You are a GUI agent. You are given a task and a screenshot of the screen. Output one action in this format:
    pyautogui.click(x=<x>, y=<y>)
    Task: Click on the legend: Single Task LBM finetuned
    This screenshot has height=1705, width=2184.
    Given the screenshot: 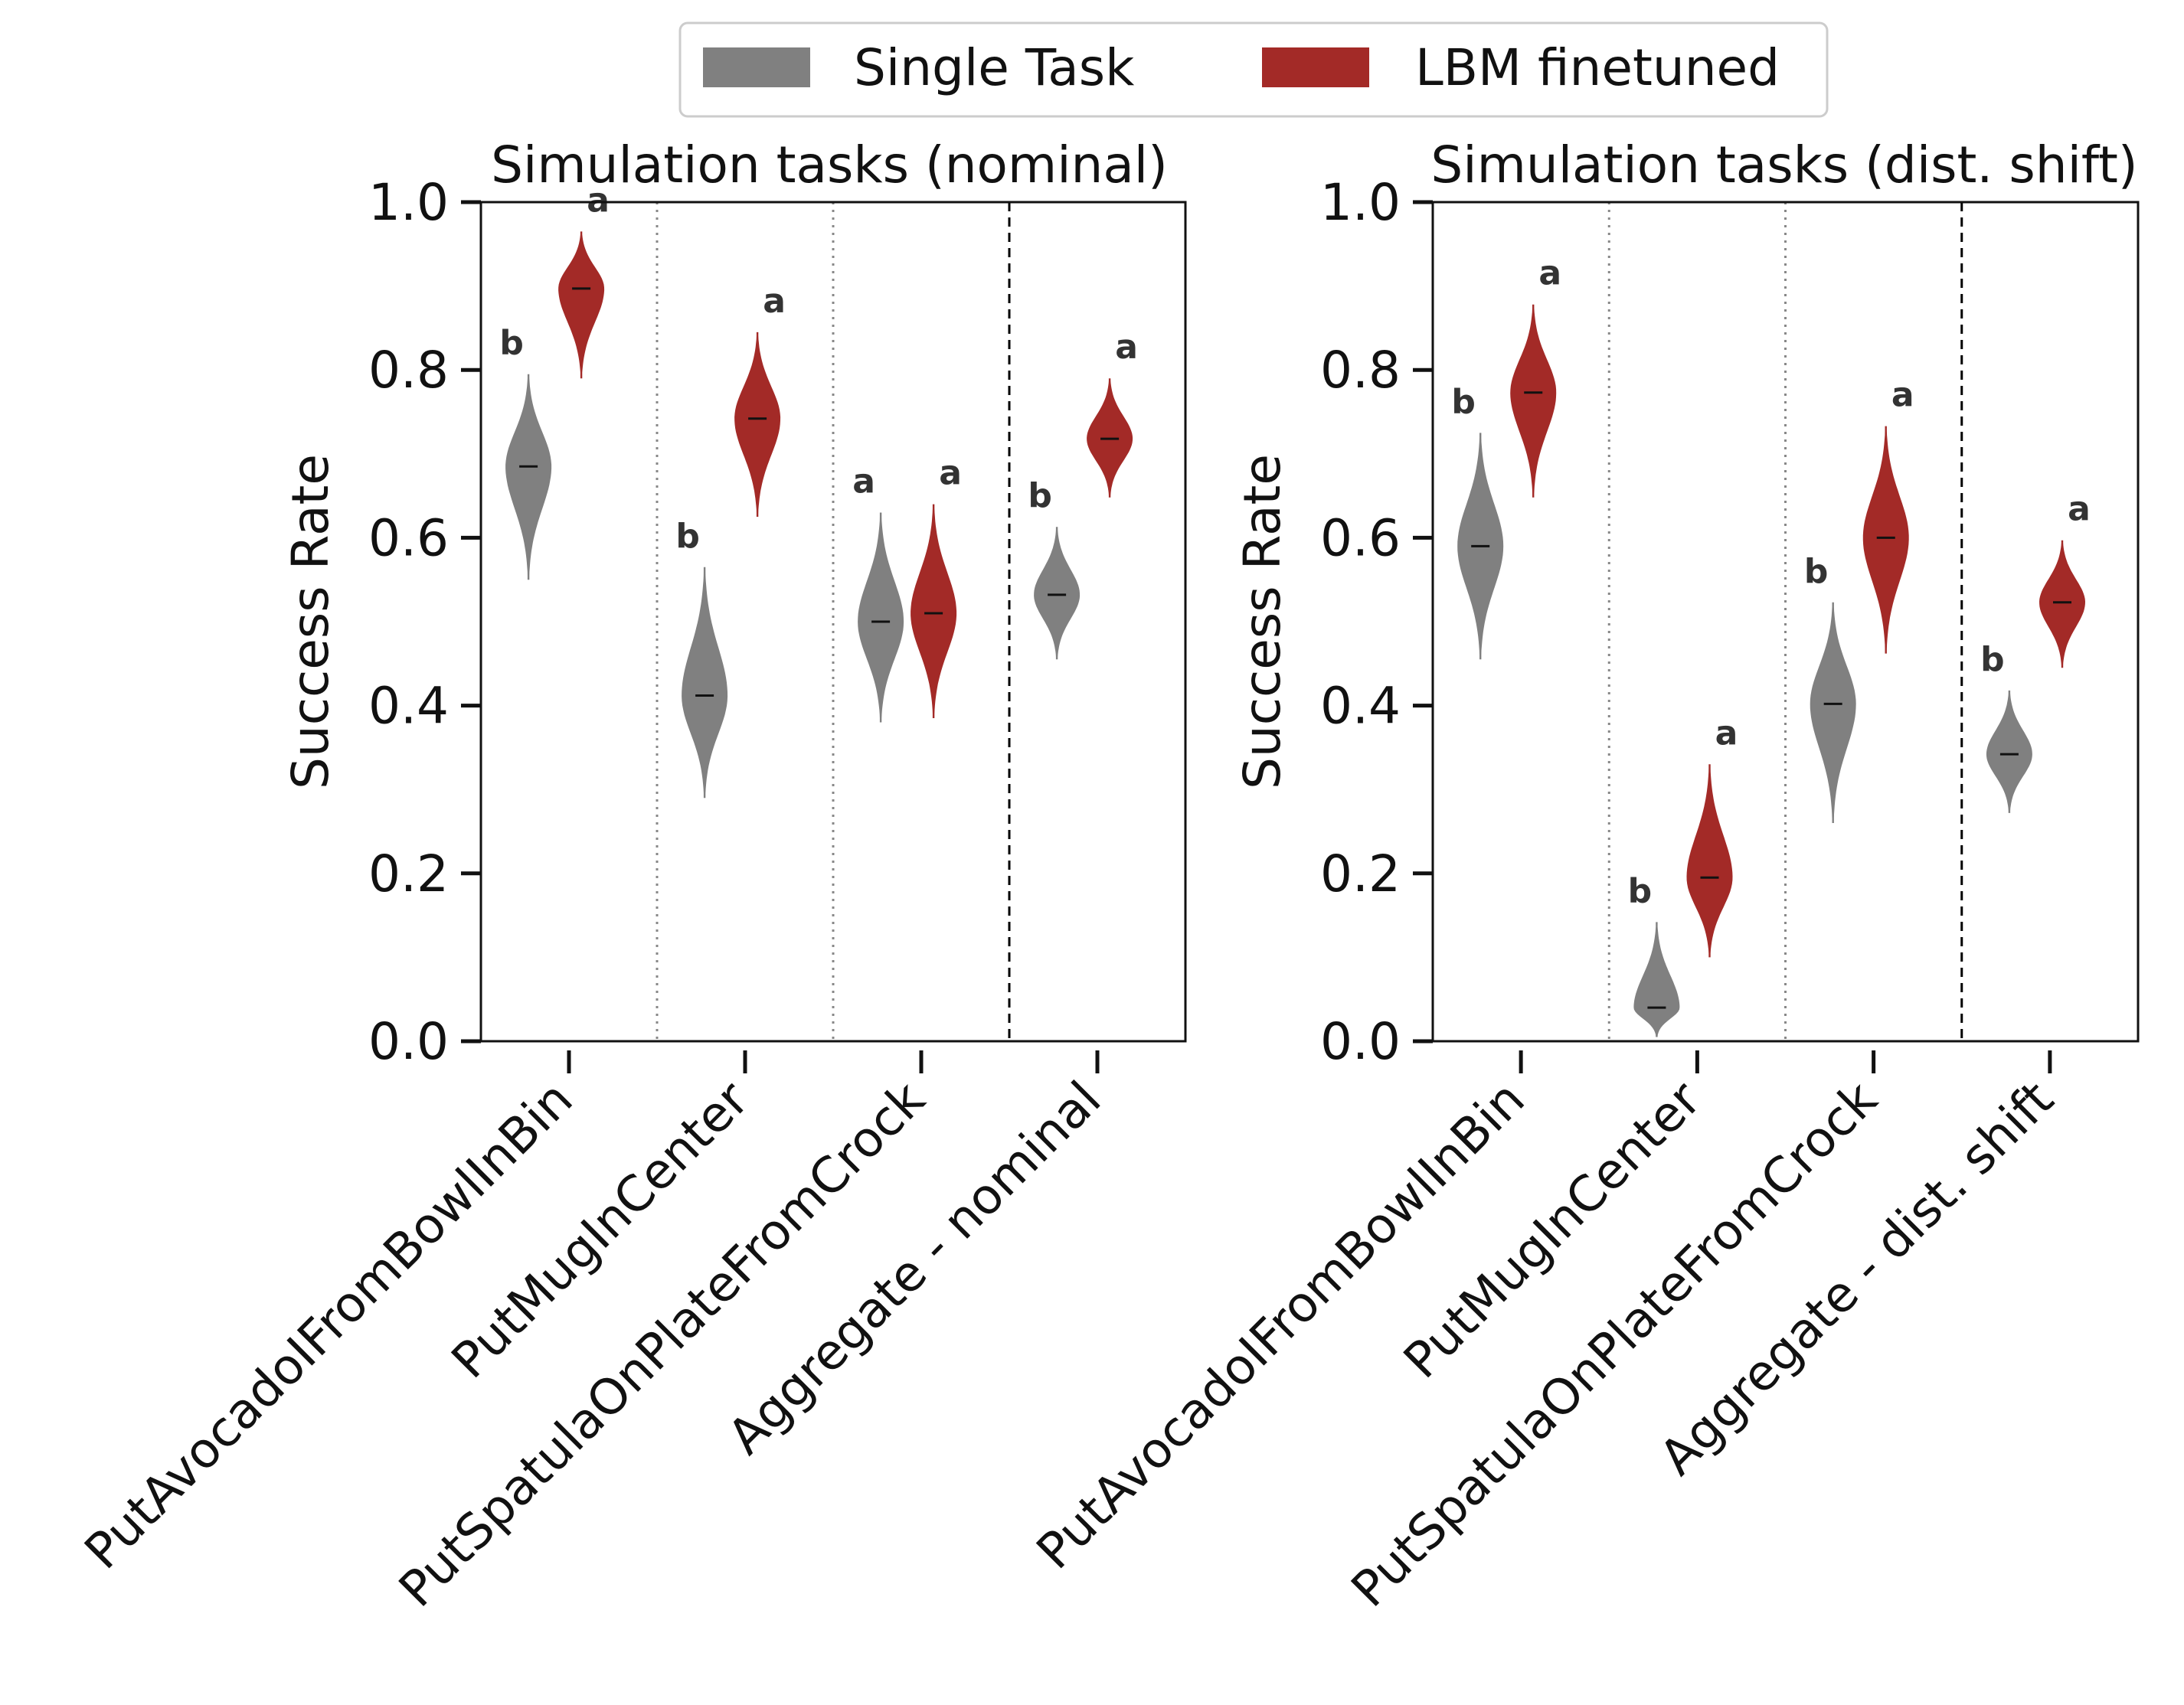 What is the action you would take?
    pyautogui.click(x=1254, y=69)
    